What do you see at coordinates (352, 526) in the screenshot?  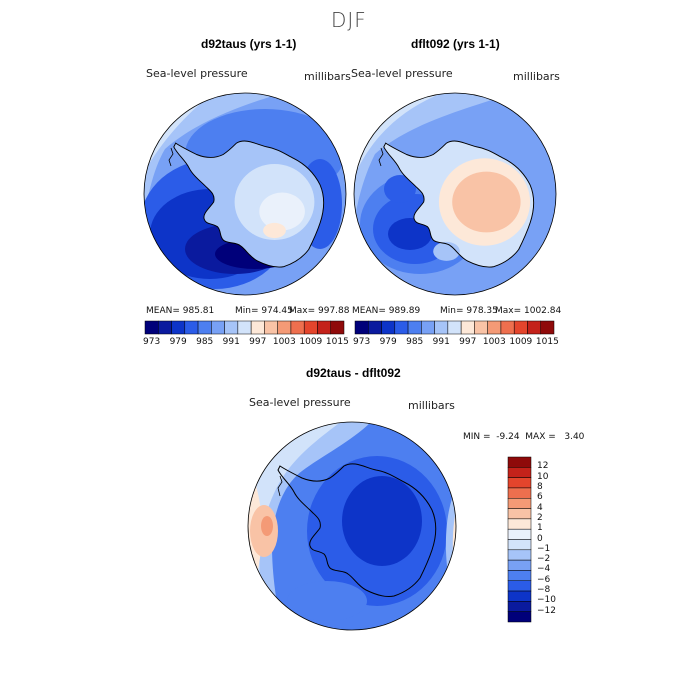 I see `panel-3-map` at bounding box center [352, 526].